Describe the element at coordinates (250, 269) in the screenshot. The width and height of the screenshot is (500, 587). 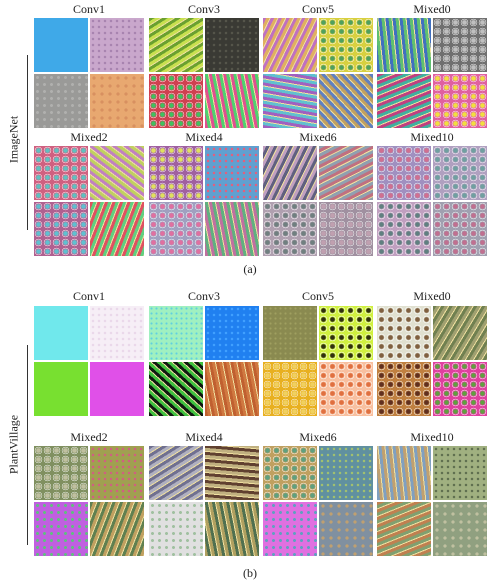
I see `panel-caption: (a)` at that location.